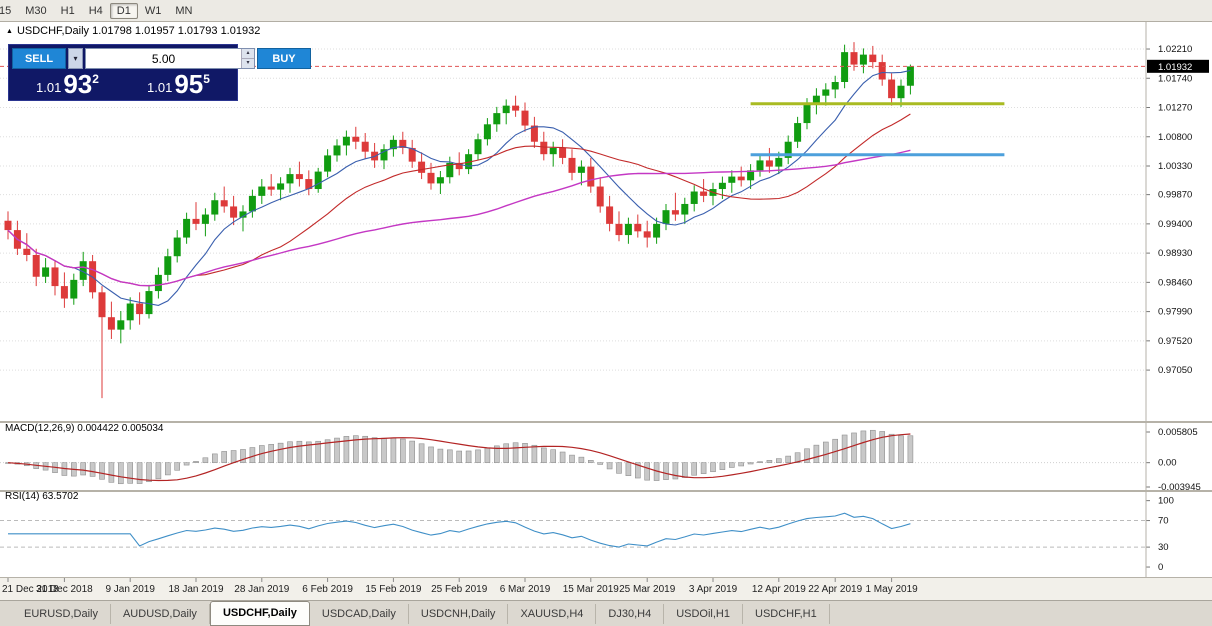 The image size is (1212, 626). What do you see at coordinates (9, 11) in the screenshot?
I see `timeframe-button-15: 15` at bounding box center [9, 11].